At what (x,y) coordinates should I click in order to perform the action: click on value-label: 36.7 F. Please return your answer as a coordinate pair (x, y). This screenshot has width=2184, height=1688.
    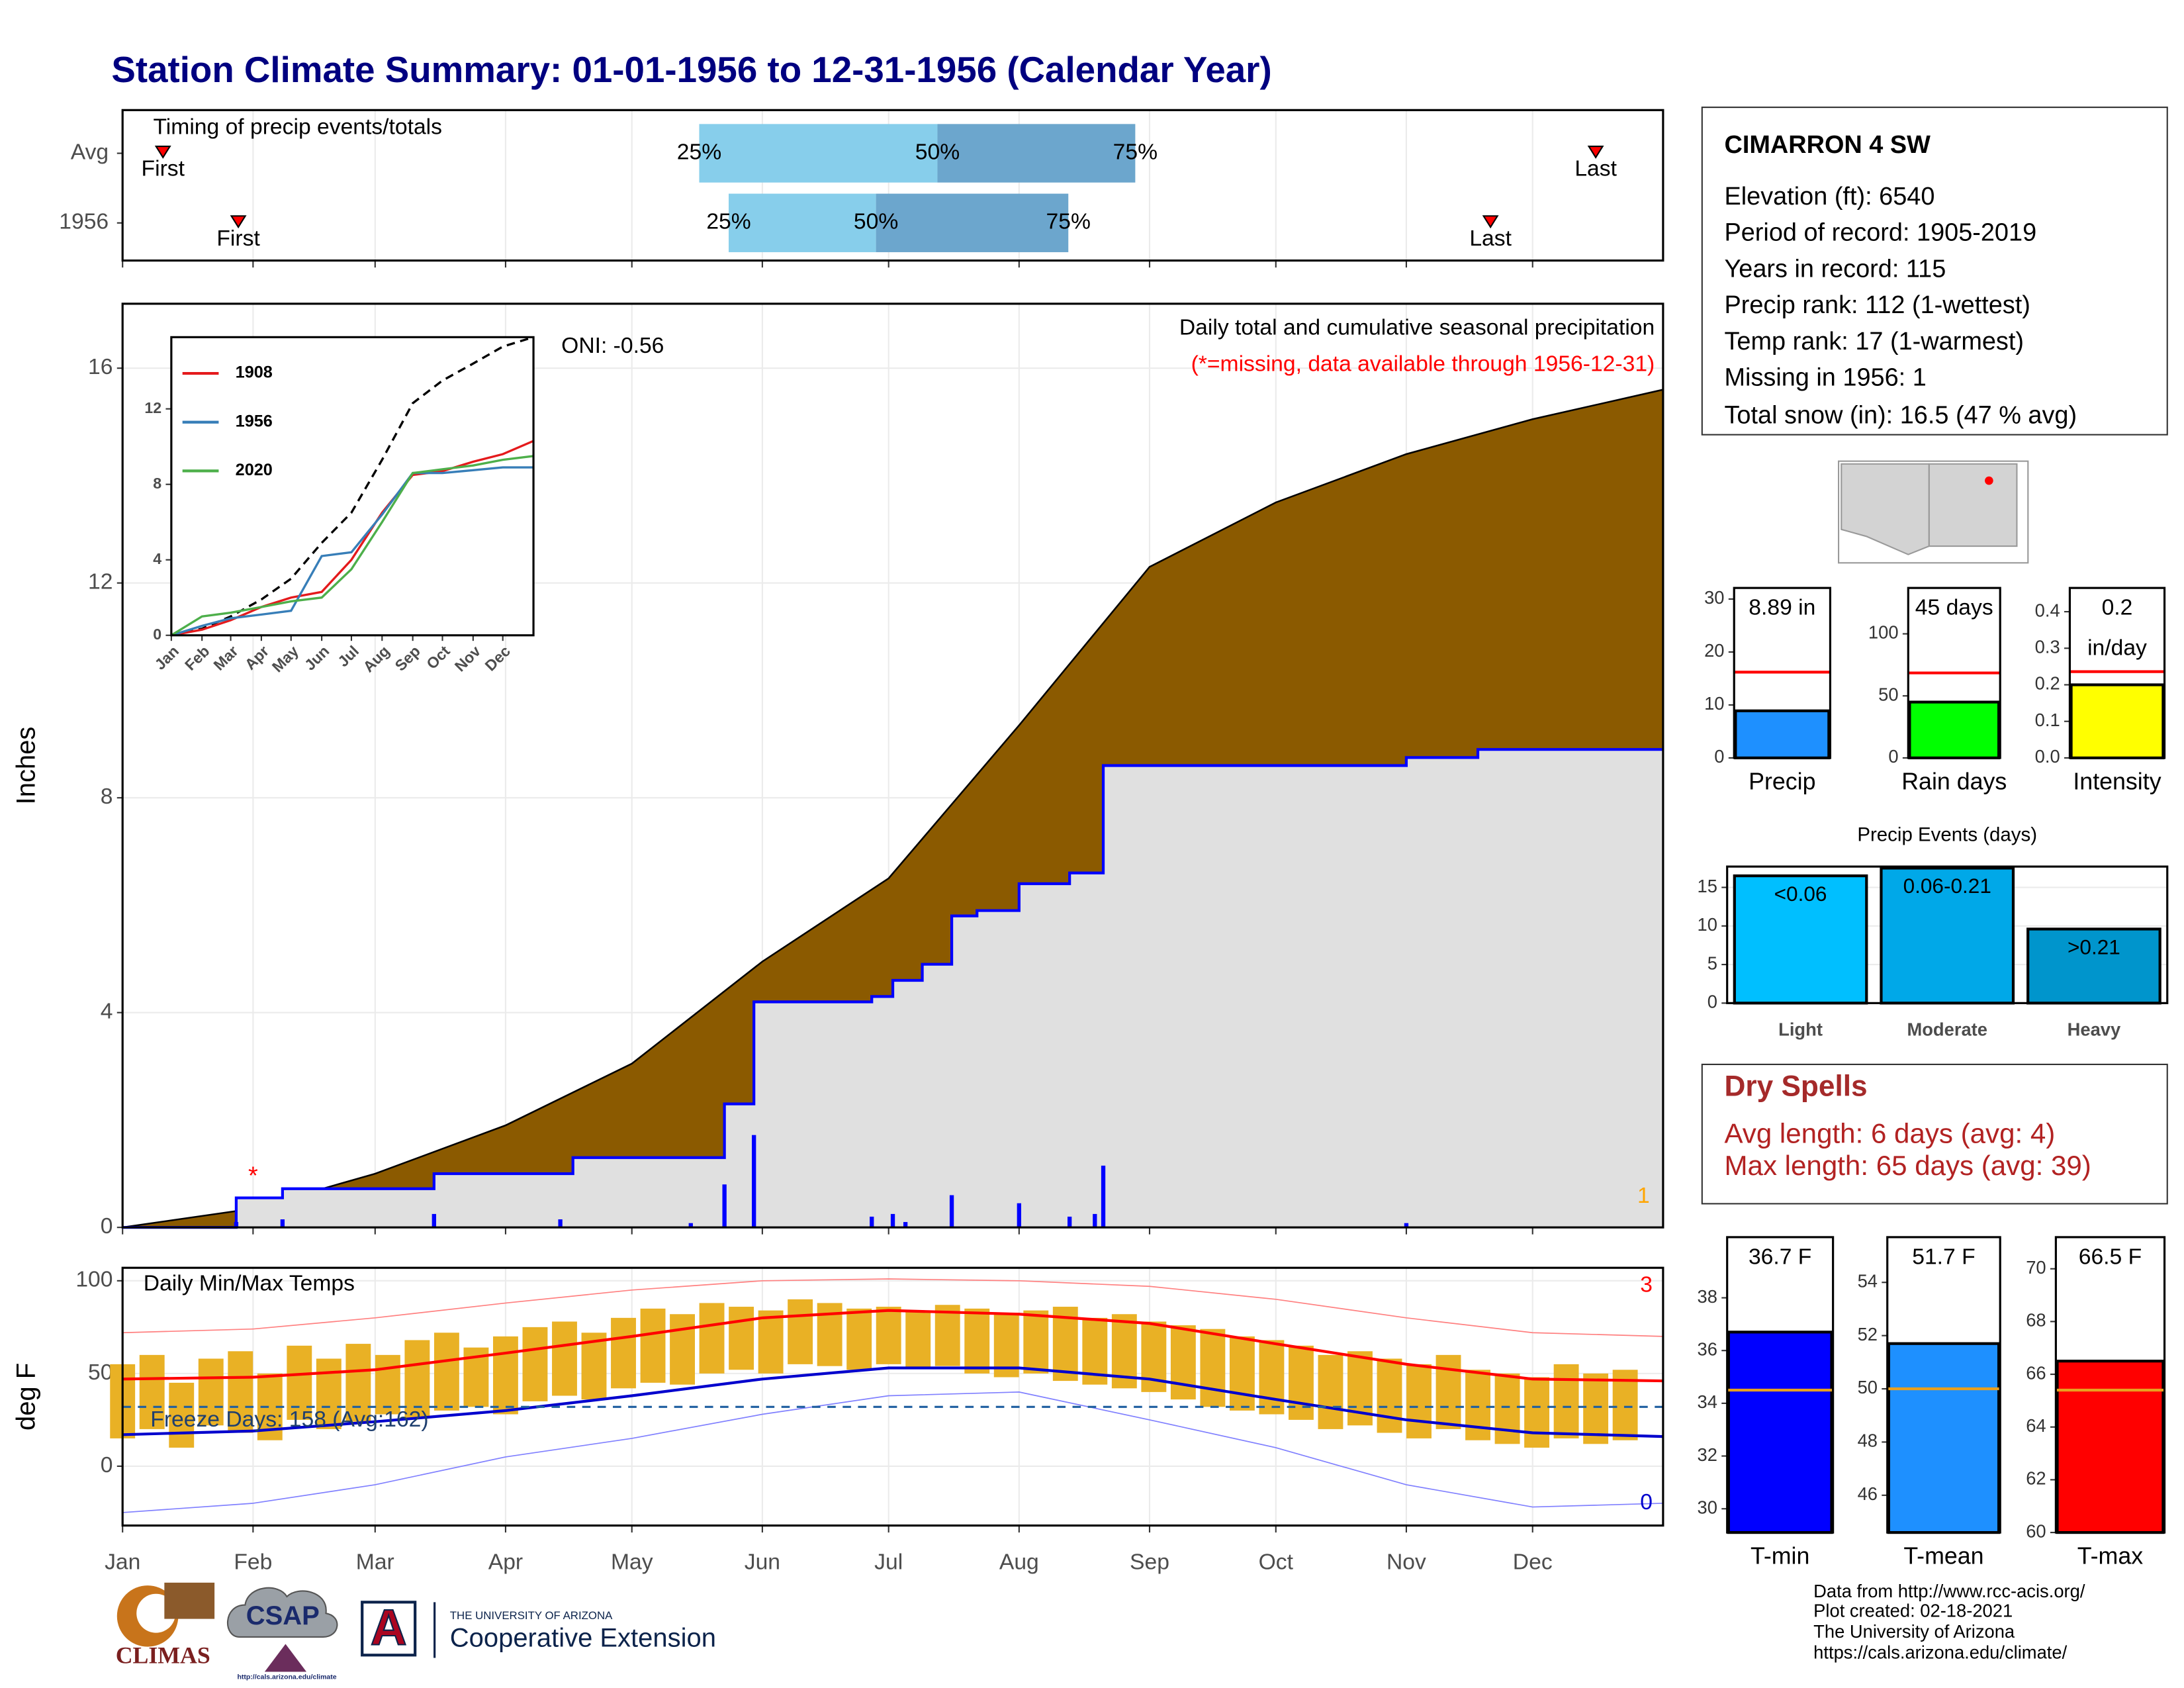
    Looking at the image, I should click on (1780, 1256).